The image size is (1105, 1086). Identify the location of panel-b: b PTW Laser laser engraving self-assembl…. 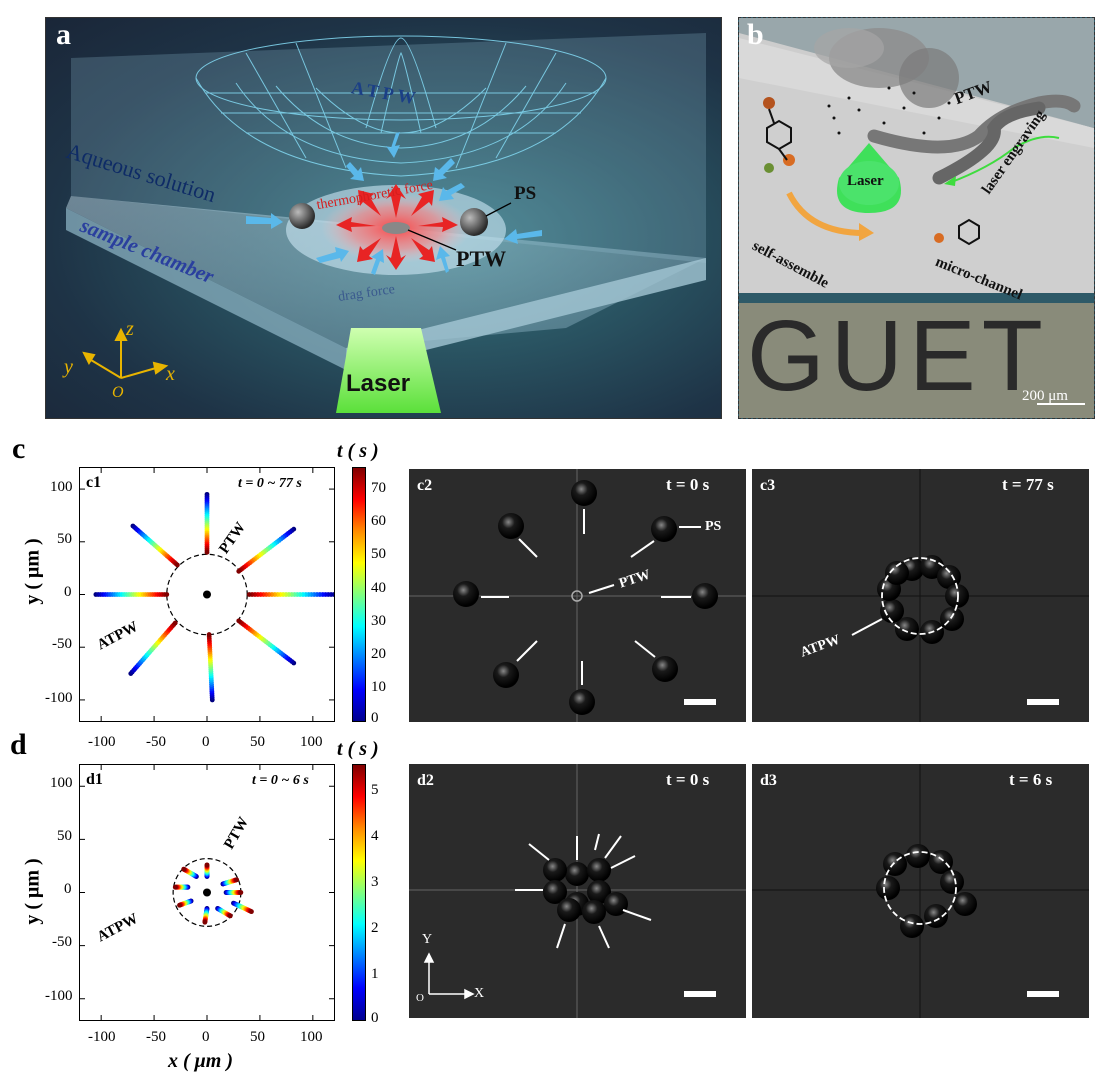
(916, 218).